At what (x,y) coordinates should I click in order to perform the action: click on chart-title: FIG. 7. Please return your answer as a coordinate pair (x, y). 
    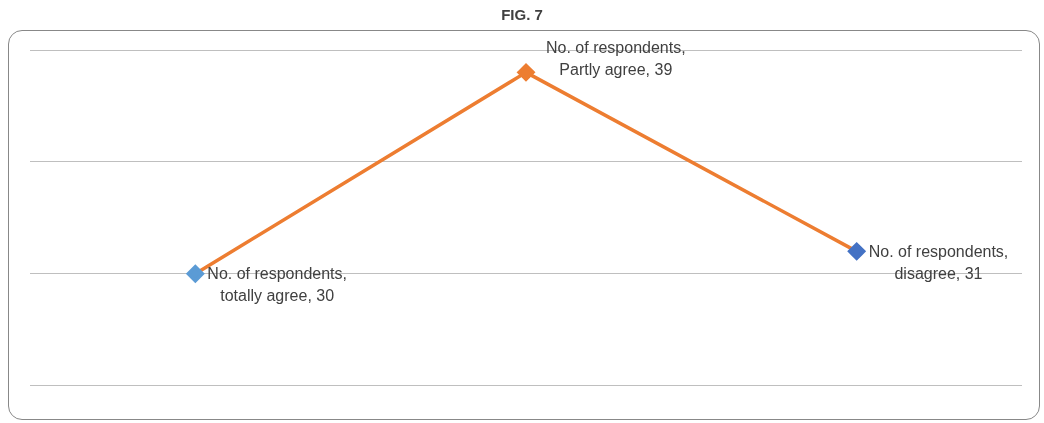
    Looking at the image, I should click on (522, 14).